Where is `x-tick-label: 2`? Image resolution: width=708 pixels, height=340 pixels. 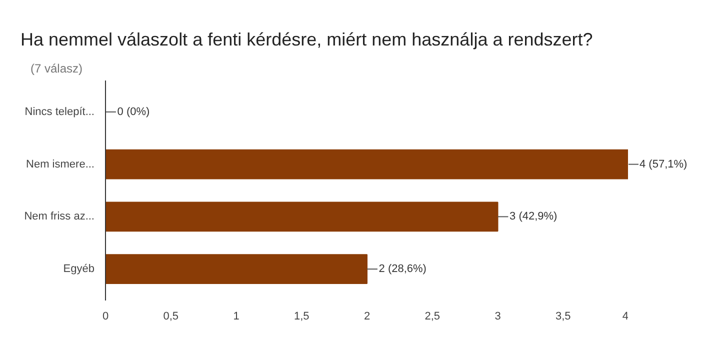 x-tick-label: 2 is located at coordinates (367, 316).